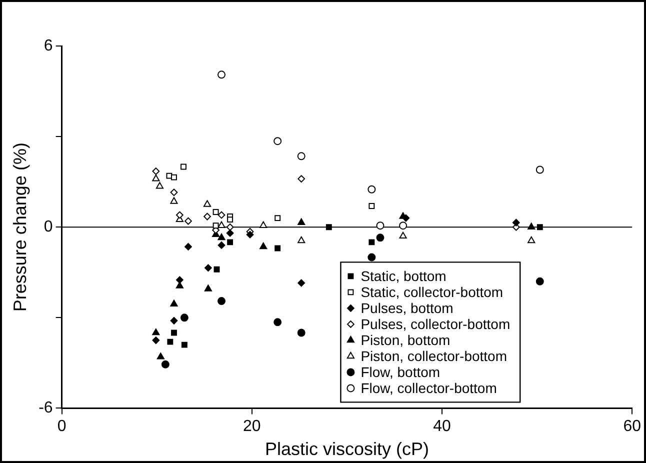 This screenshot has height=463, width=646. I want to click on legend-label: Pulses, bottom, so click(407, 308).